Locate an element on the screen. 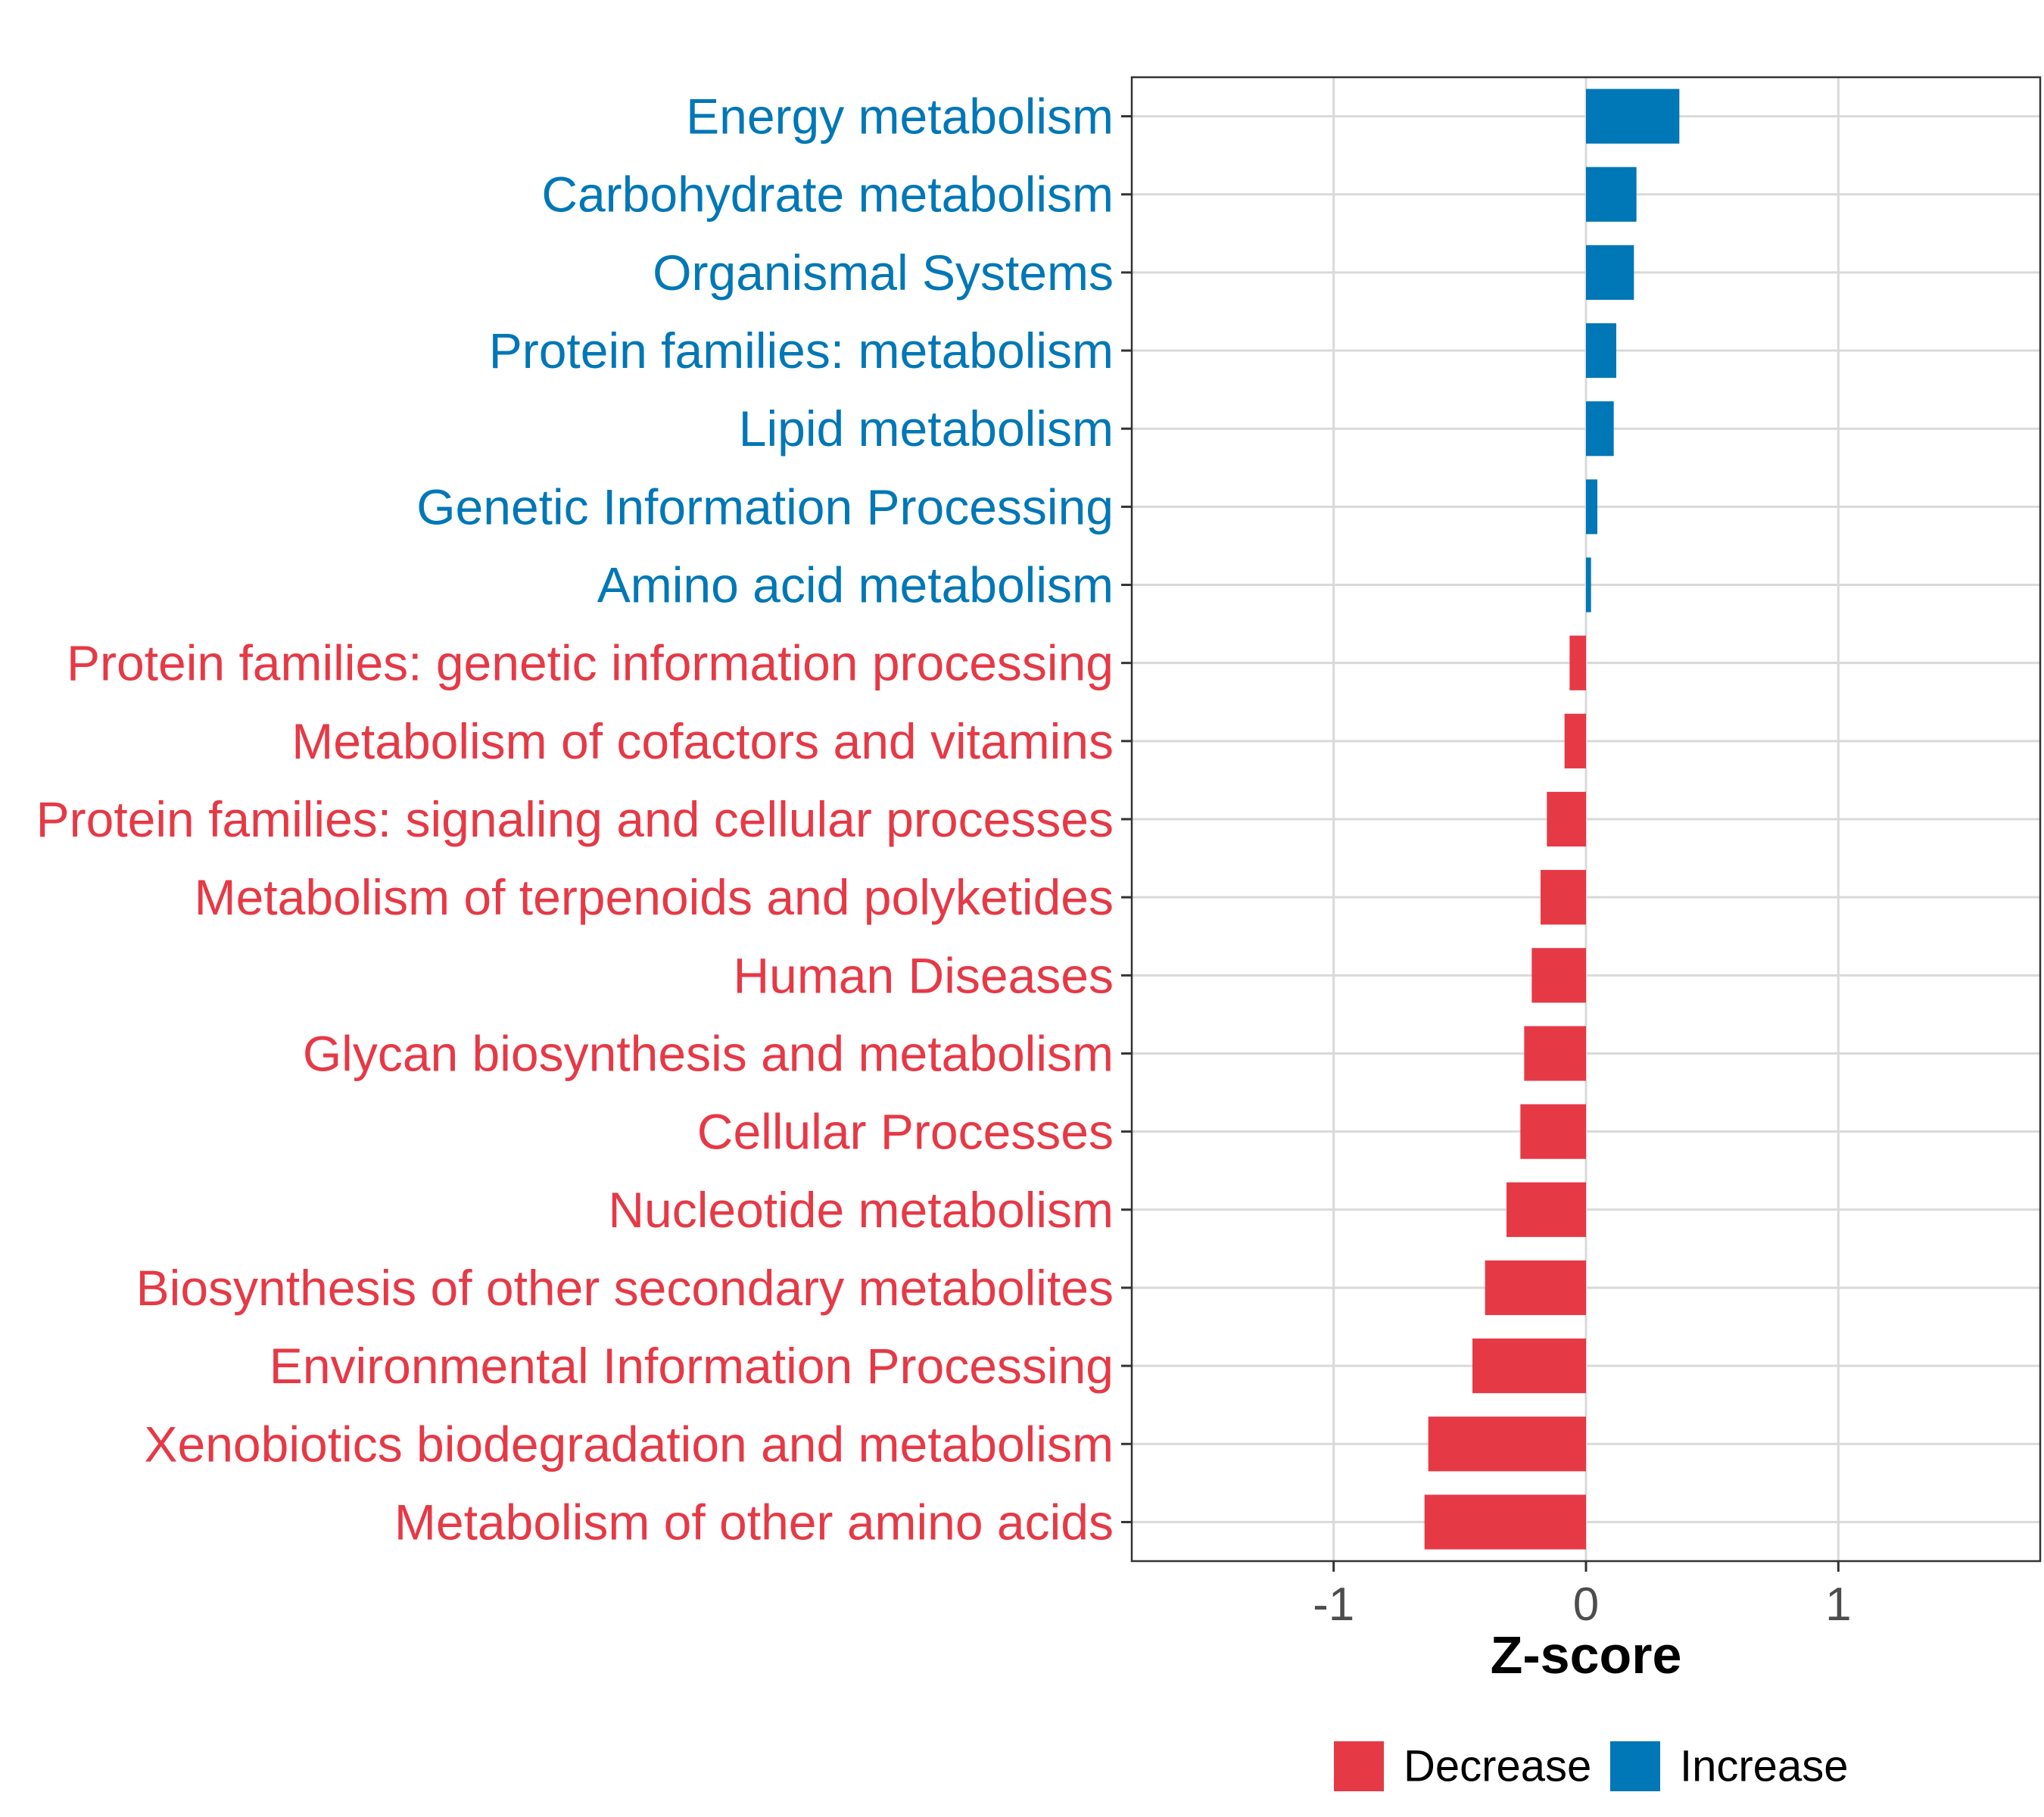 The width and height of the screenshot is (2044, 1817). category-label: Lipid metabolism is located at coordinates (926, 429).